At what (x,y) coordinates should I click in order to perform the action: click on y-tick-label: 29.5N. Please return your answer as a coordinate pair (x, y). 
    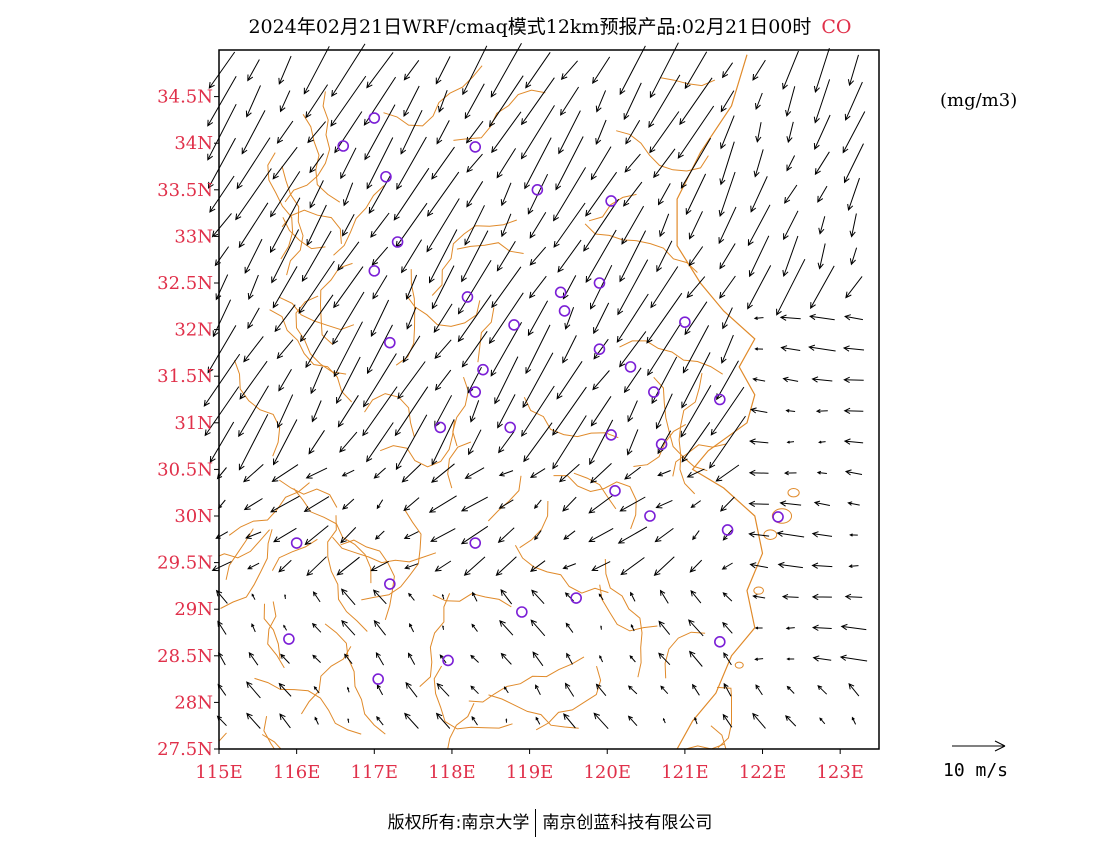
    Looking at the image, I should click on (185, 563).